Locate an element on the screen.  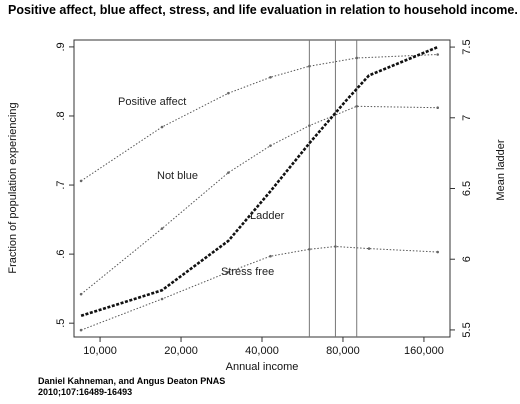
label-positive-affect: Positive affect is located at coordinates (152, 102).